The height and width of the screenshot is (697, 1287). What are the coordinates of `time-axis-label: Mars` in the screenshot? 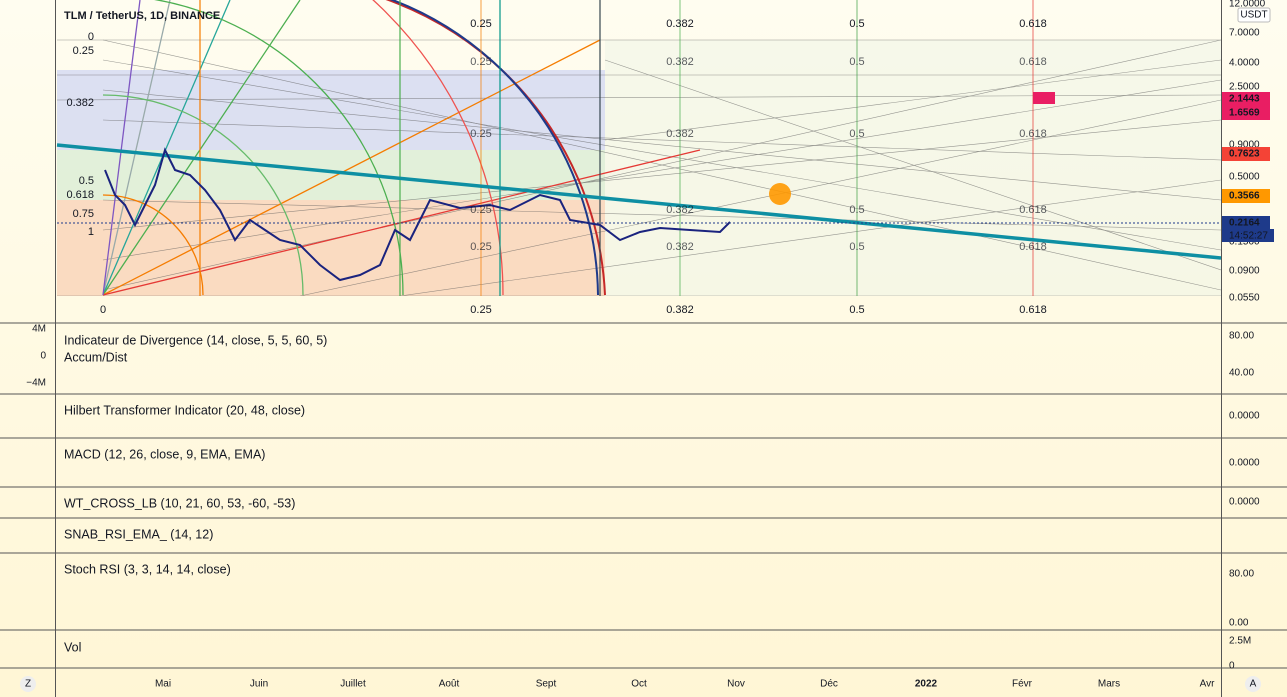 It's located at (1109, 684).